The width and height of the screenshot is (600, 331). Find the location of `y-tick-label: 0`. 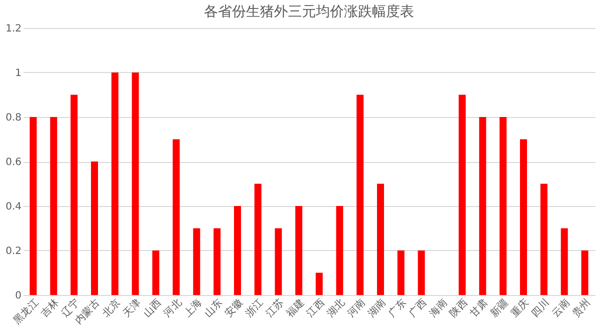

y-tick-label: 0 is located at coordinates (18, 296).